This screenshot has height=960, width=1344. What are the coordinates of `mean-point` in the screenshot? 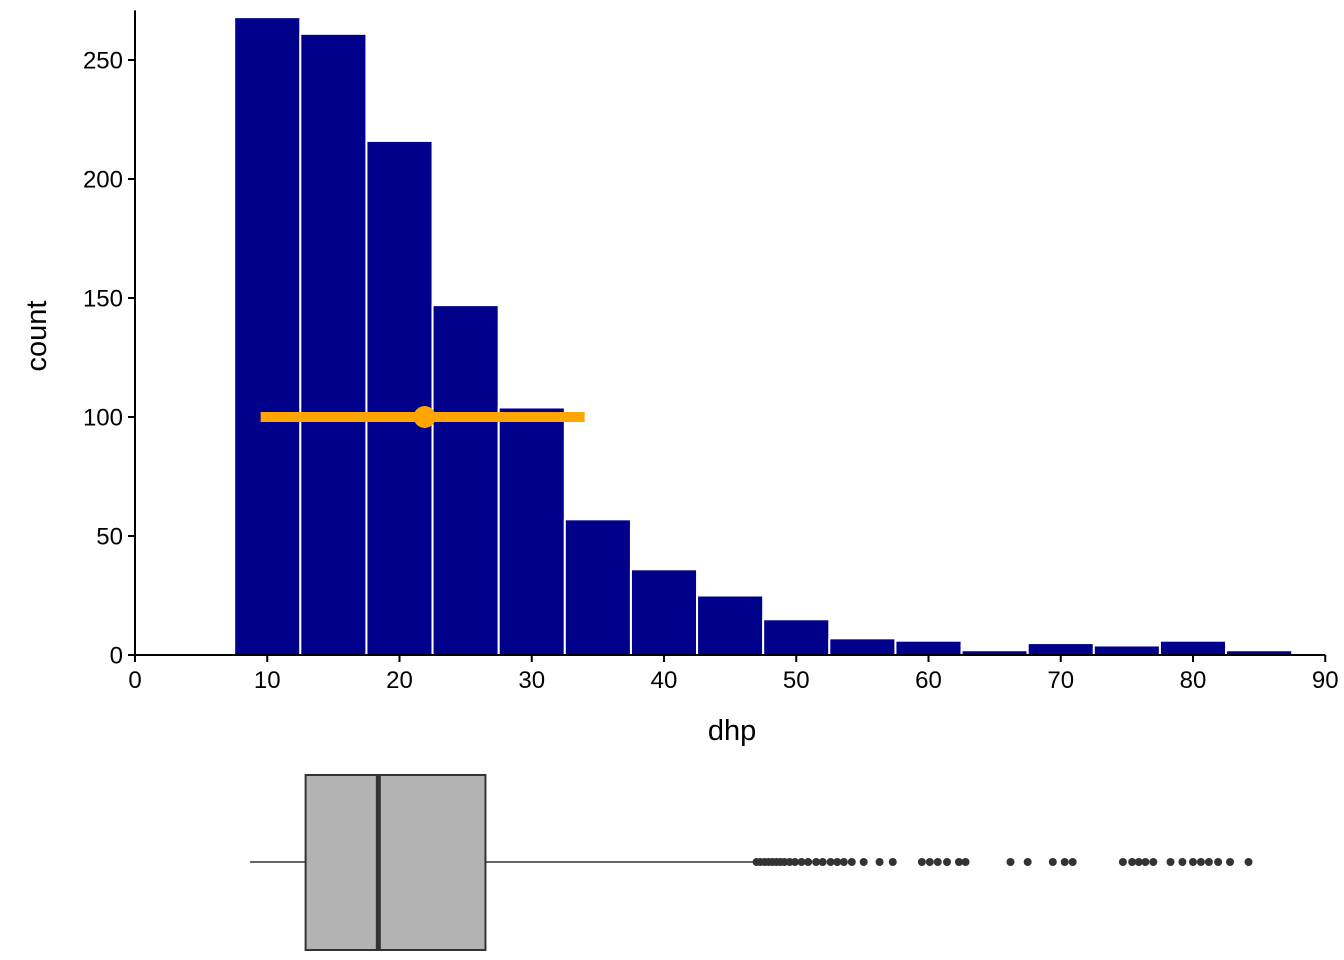 It's located at (424, 417).